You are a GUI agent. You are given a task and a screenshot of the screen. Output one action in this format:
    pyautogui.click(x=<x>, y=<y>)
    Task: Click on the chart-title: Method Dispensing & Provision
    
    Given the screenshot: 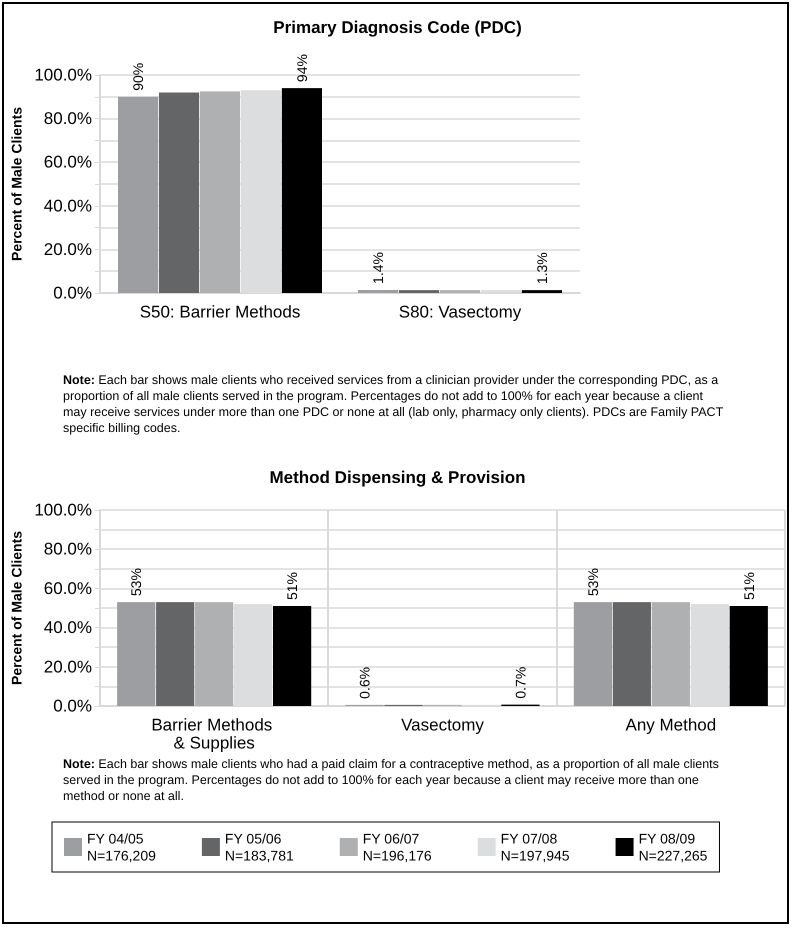 What is the action you would take?
    pyautogui.click(x=398, y=477)
    